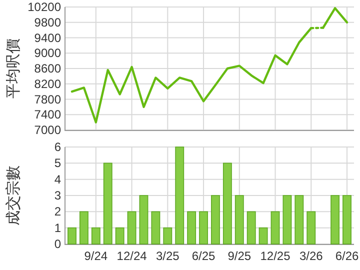  I want to click on y-tick-label: 1, so click(58, 227).